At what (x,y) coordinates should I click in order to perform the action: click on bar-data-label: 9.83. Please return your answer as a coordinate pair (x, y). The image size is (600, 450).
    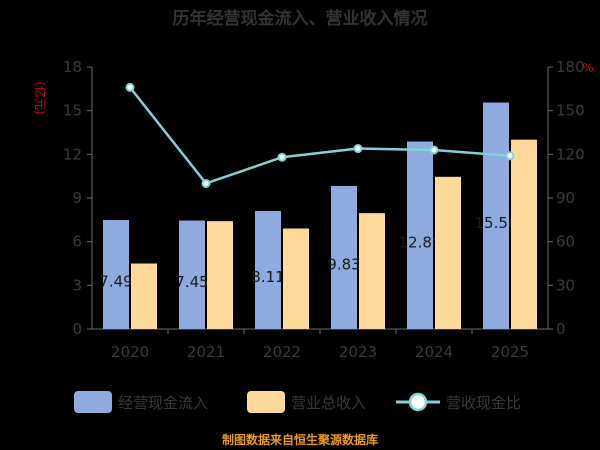
    Looking at the image, I should click on (343, 264).